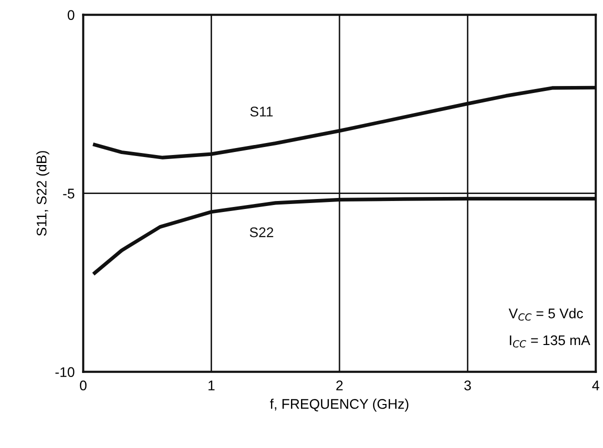 This screenshot has width=603, height=448. What do you see at coordinates (596, 385) in the screenshot?
I see `x-tick-label: 4` at bounding box center [596, 385].